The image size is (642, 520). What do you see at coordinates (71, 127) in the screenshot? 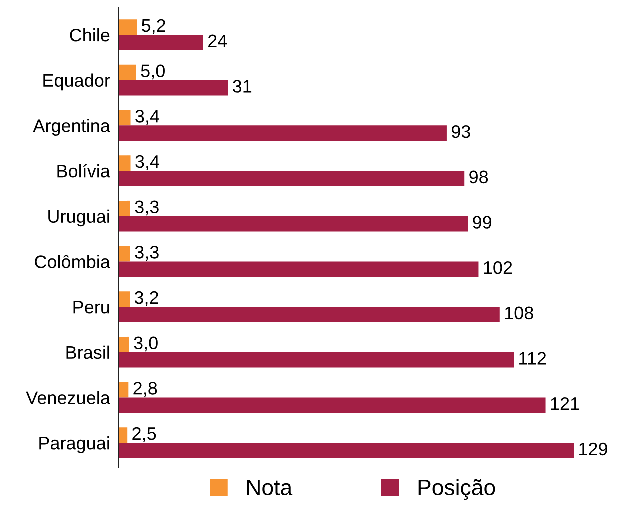
I see `y-tick-label: Argentina` at bounding box center [71, 127].